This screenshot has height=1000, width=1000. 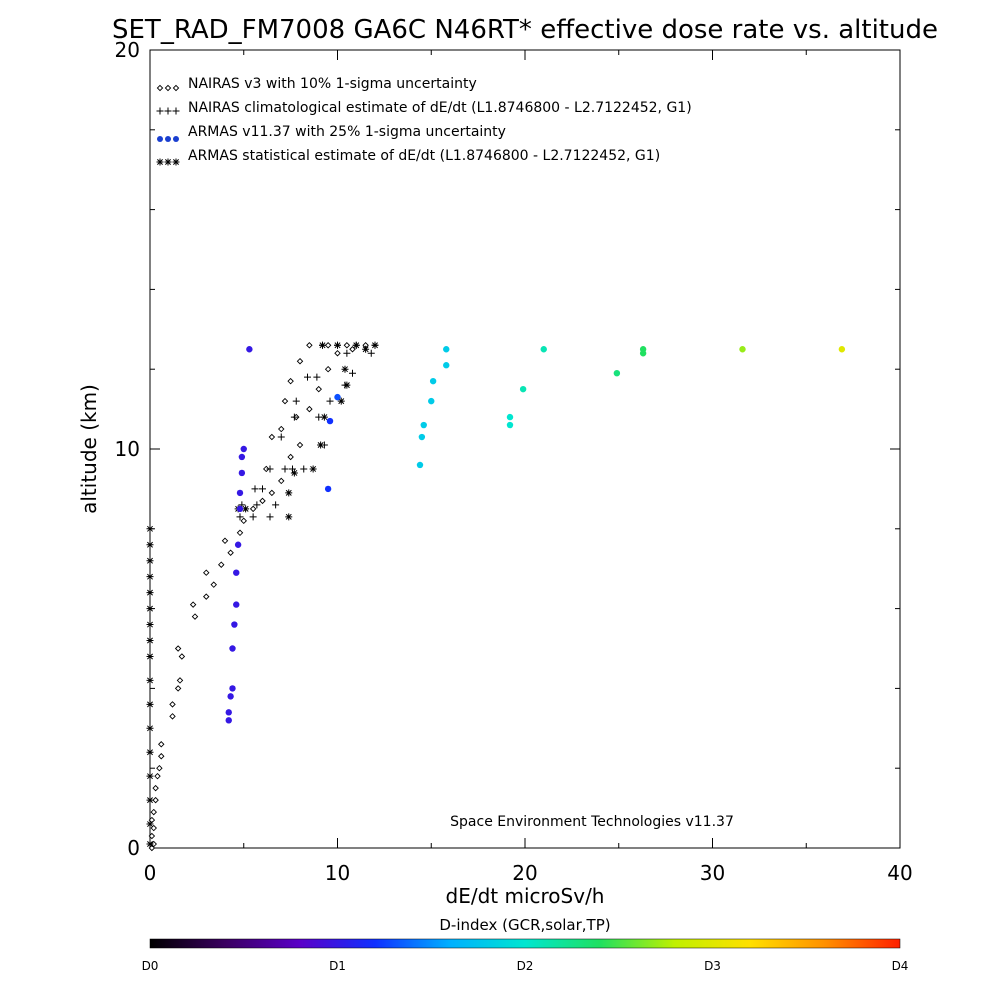 I want to click on colorbar-tick-label: D0, so click(x=150, y=966).